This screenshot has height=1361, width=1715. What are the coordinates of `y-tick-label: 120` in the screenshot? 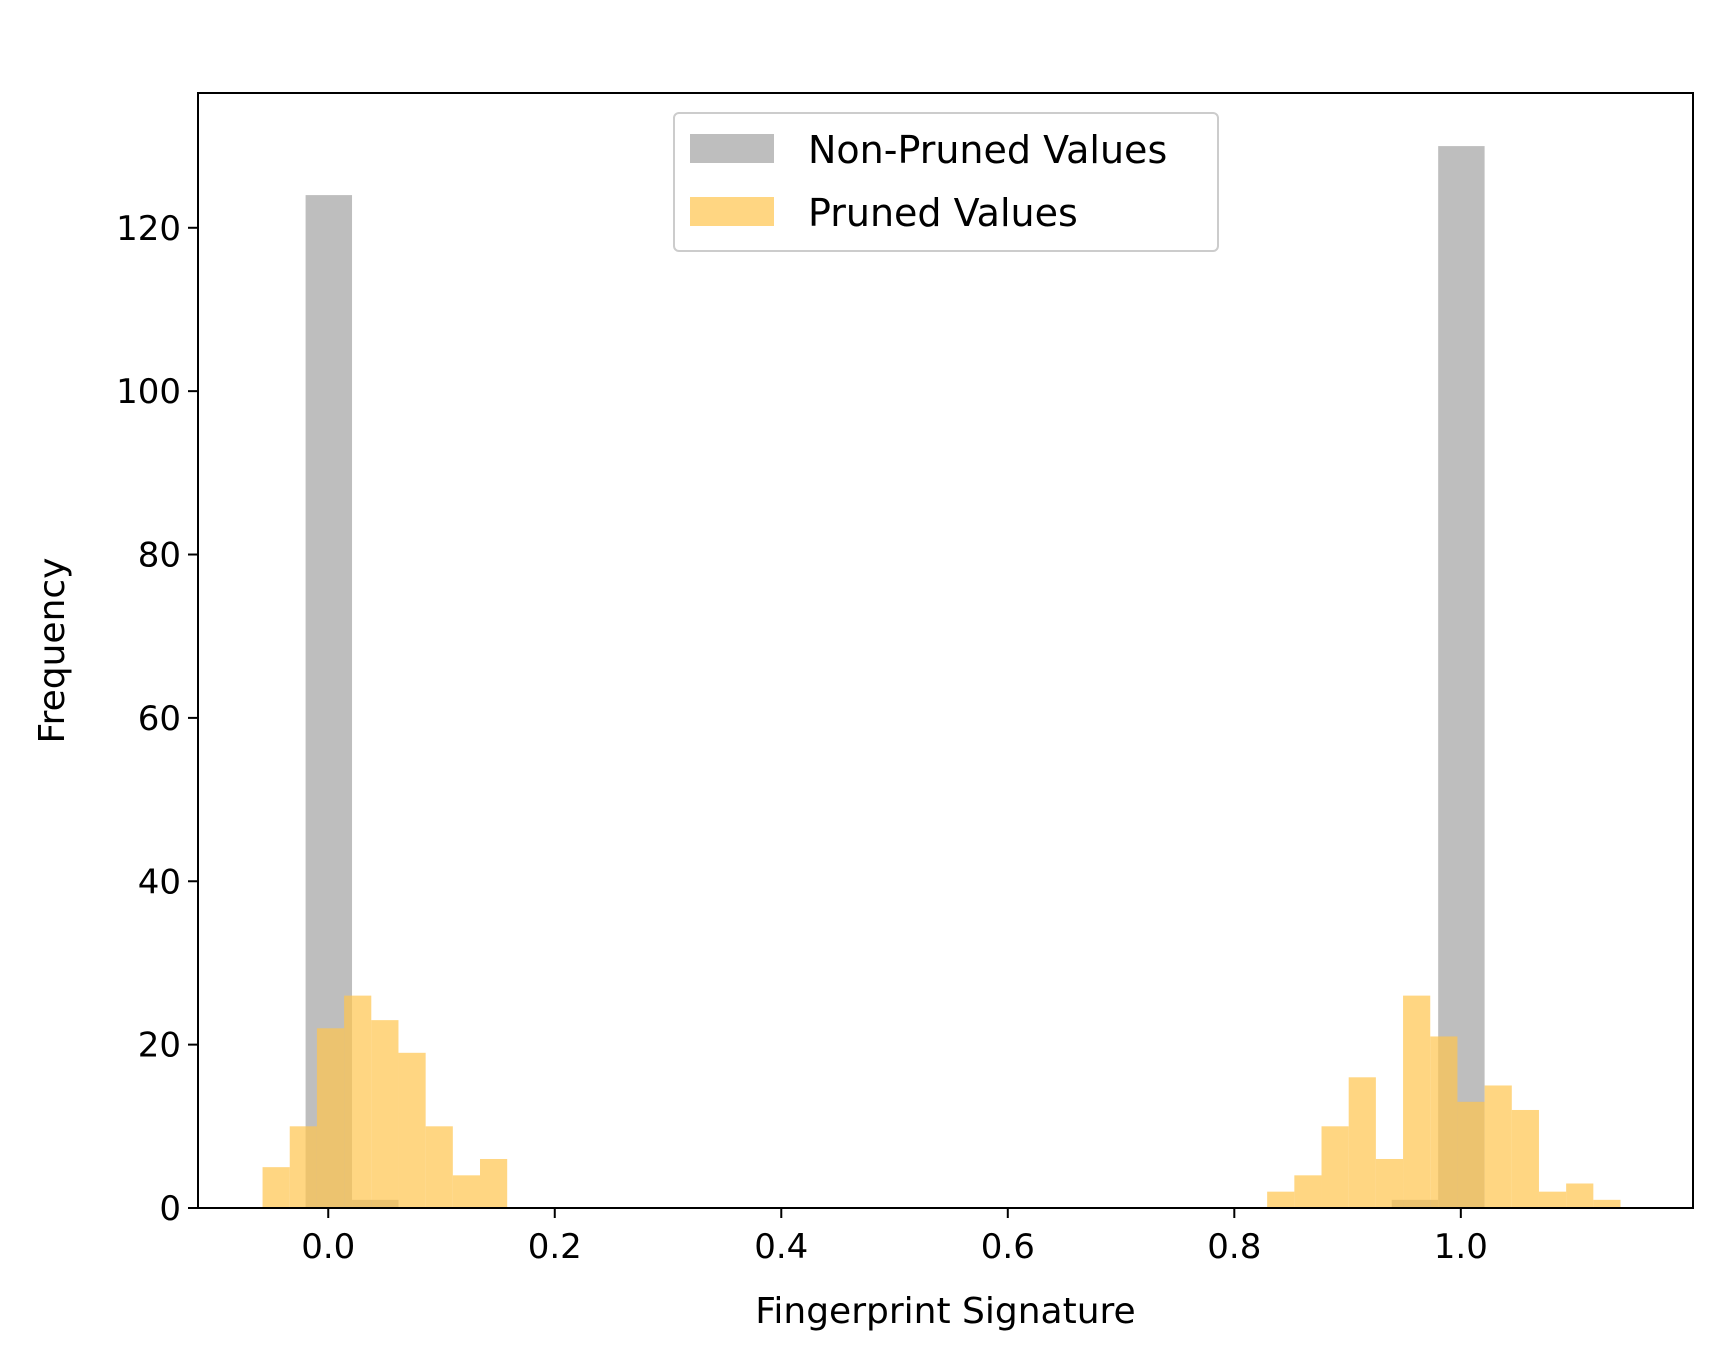 It's located at (148, 229).